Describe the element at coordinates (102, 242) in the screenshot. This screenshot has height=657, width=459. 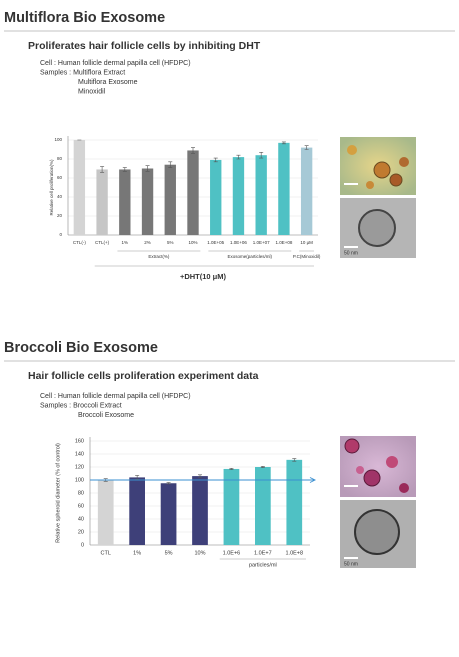
I see `x-tick-label: CTL(+)` at that location.